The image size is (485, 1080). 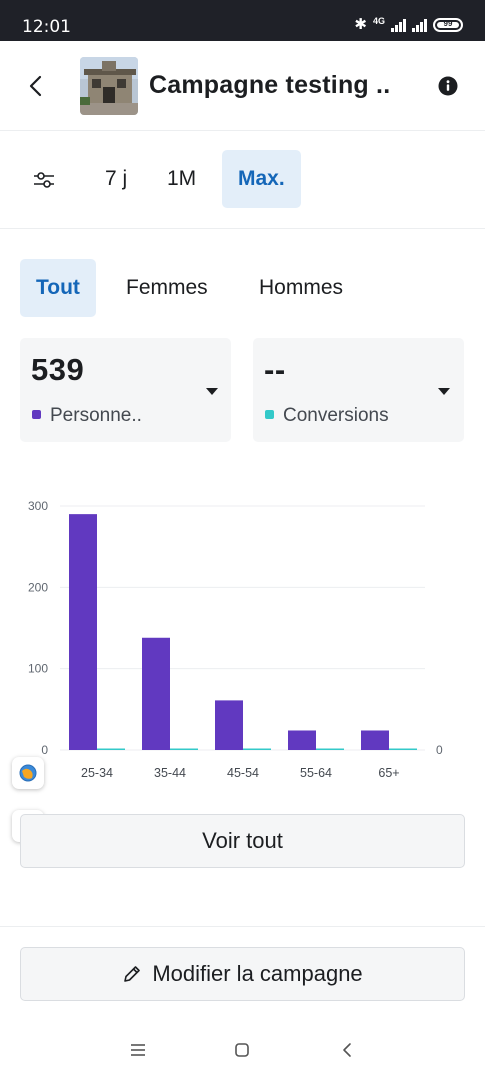 What do you see at coordinates (116, 178) in the screenshot?
I see `time-option-7j: 7 j` at bounding box center [116, 178].